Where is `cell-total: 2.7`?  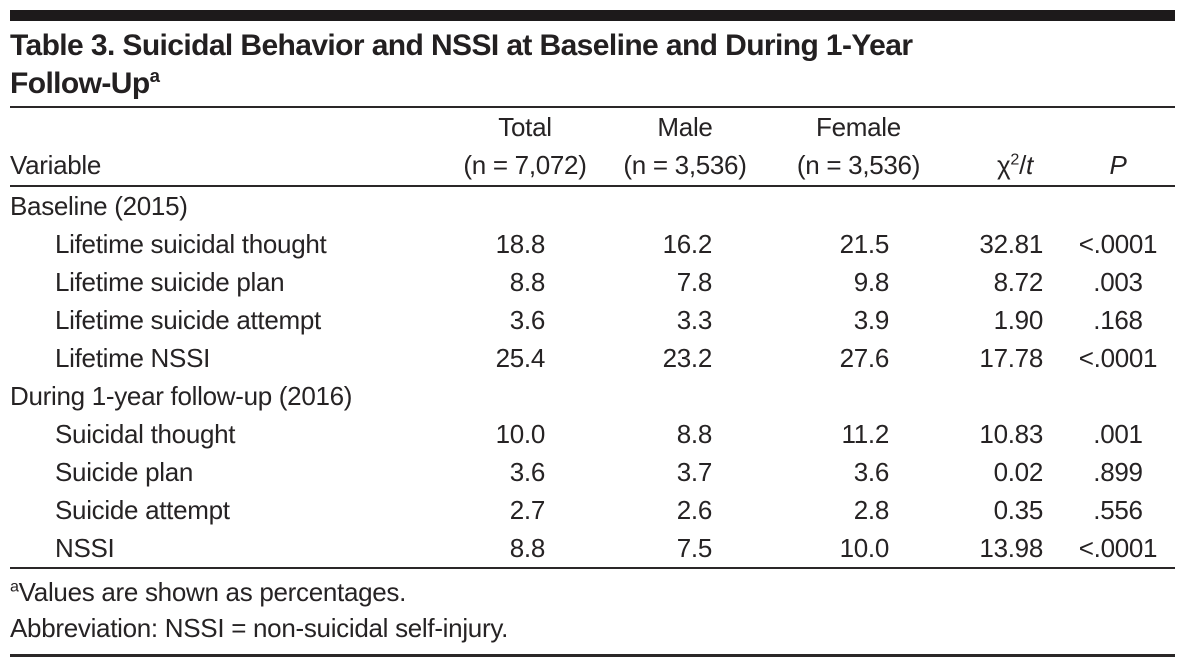 cell-total: 2.7 is located at coordinates (527, 510).